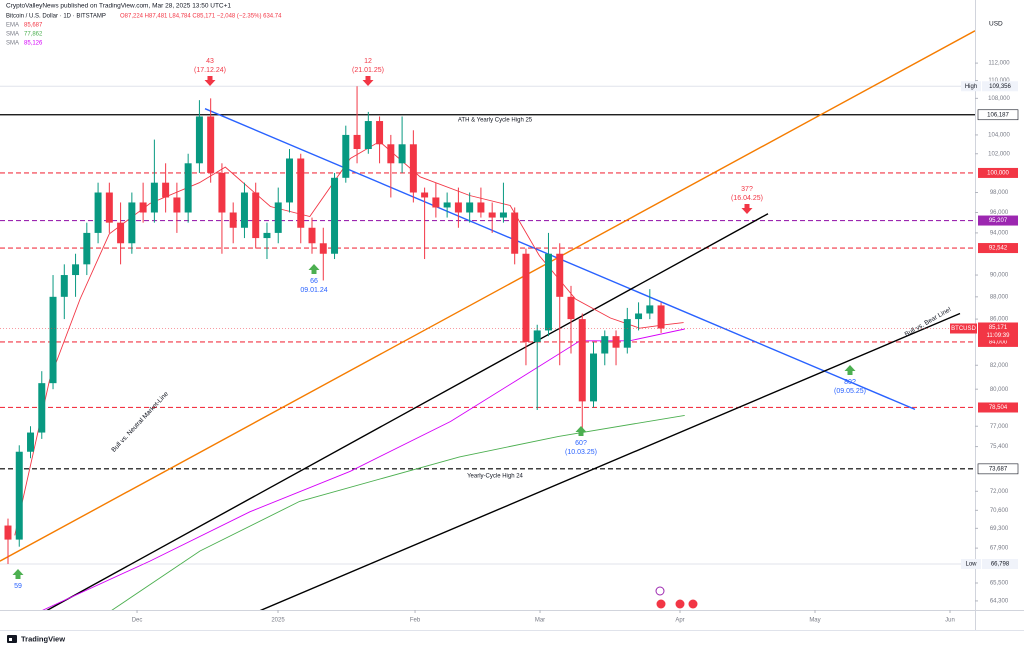  Describe the element at coordinates (999, 276) in the screenshot. I see `y-tick-label: 90,000` at that location.